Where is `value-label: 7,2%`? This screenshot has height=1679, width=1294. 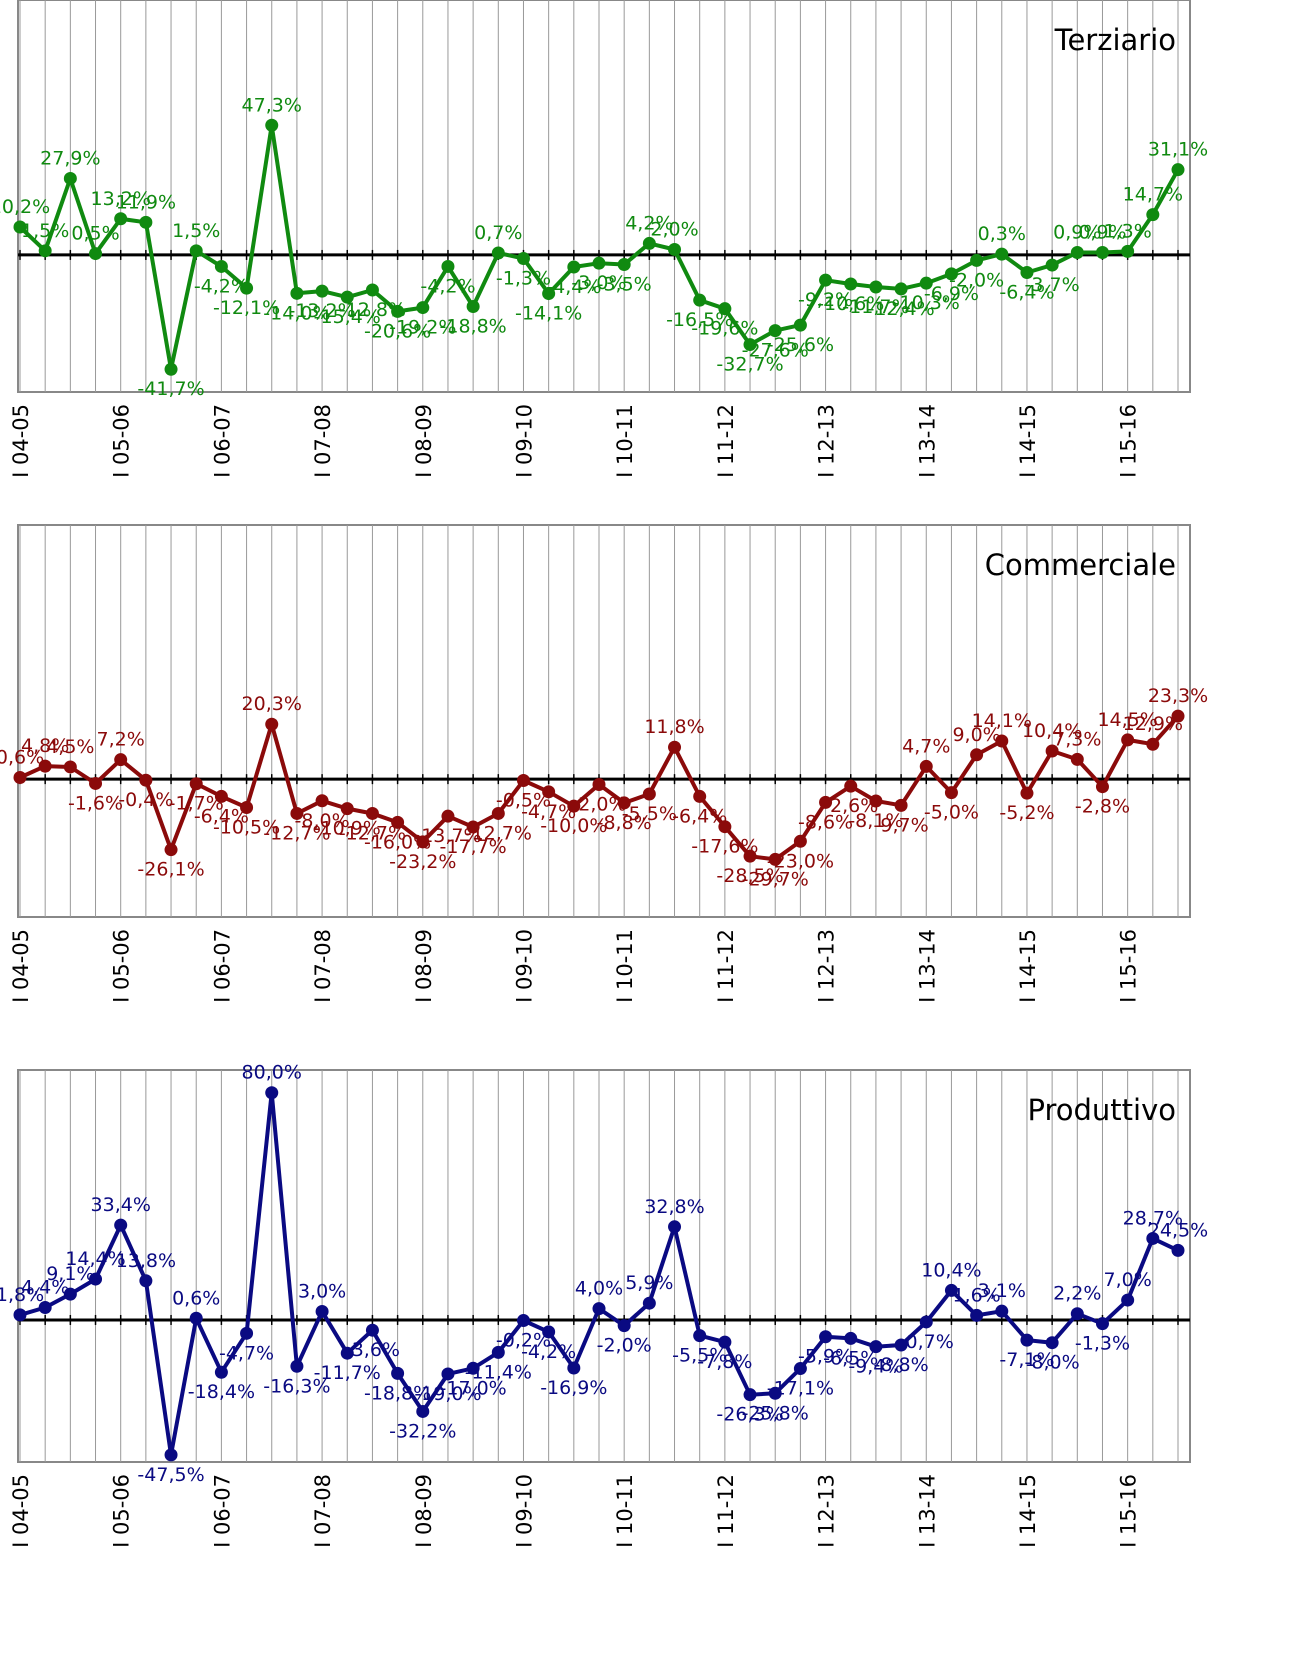
value-label: 7,2% is located at coordinates (121, 740).